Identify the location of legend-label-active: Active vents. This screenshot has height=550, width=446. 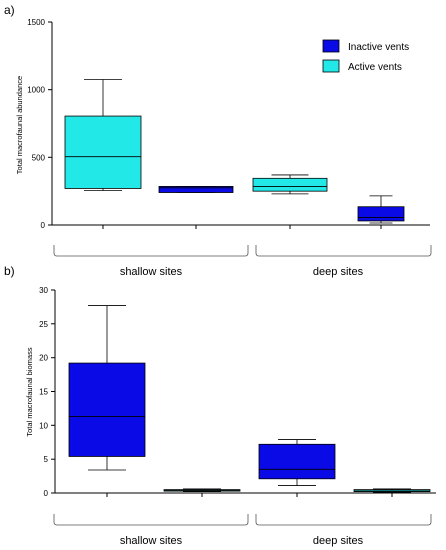
(375, 67).